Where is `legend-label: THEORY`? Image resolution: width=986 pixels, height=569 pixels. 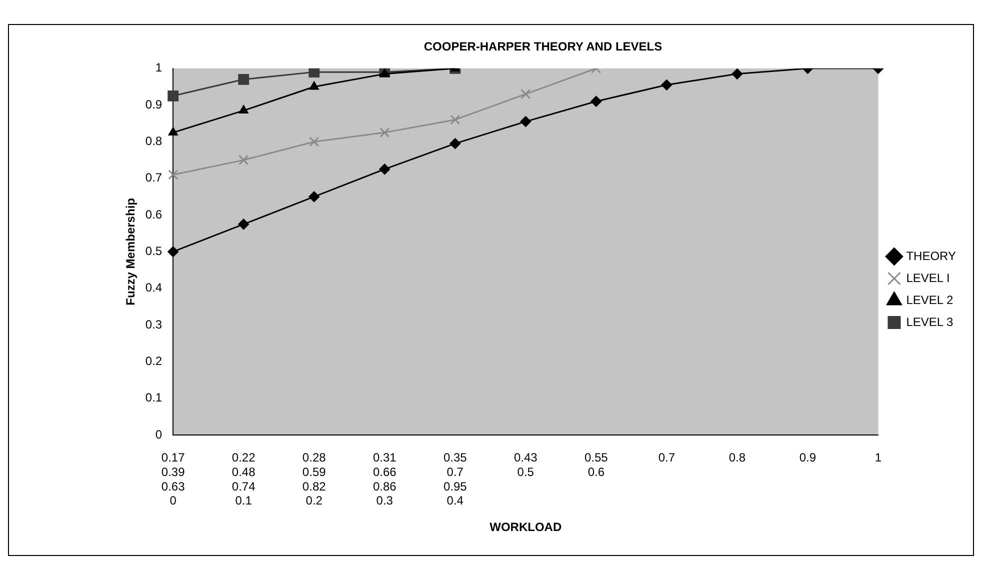
legend-label: THEORY is located at coordinates (931, 255).